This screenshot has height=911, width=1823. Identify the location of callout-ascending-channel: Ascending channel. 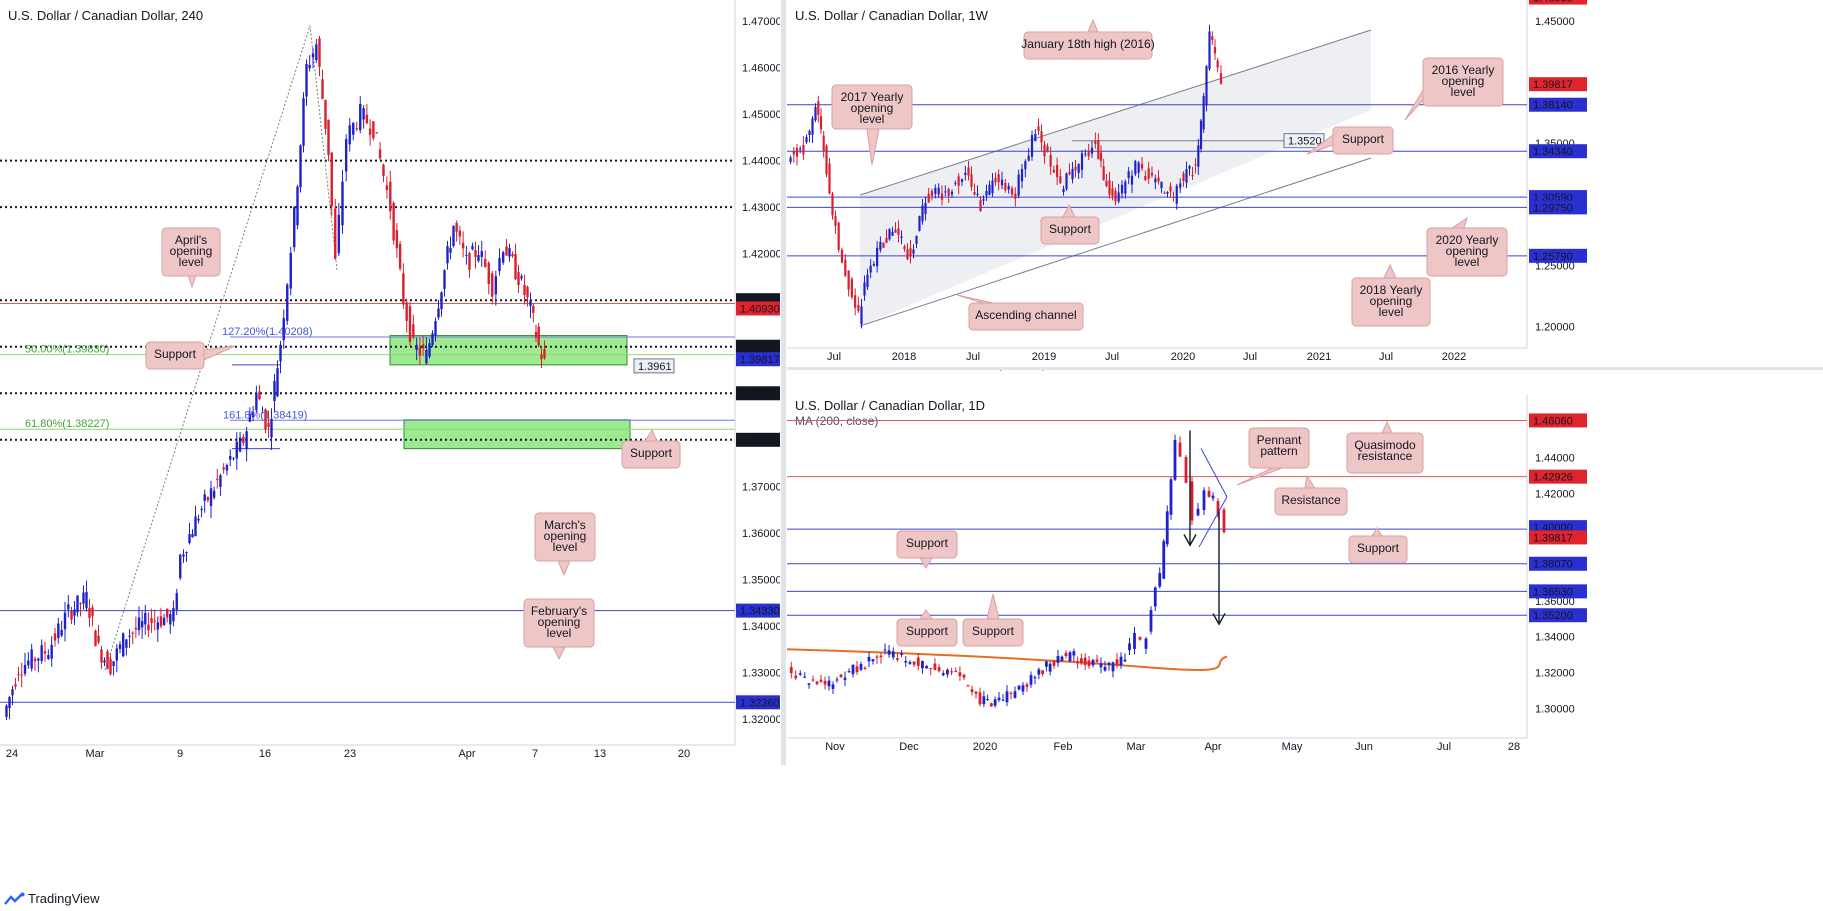
(1025, 315).